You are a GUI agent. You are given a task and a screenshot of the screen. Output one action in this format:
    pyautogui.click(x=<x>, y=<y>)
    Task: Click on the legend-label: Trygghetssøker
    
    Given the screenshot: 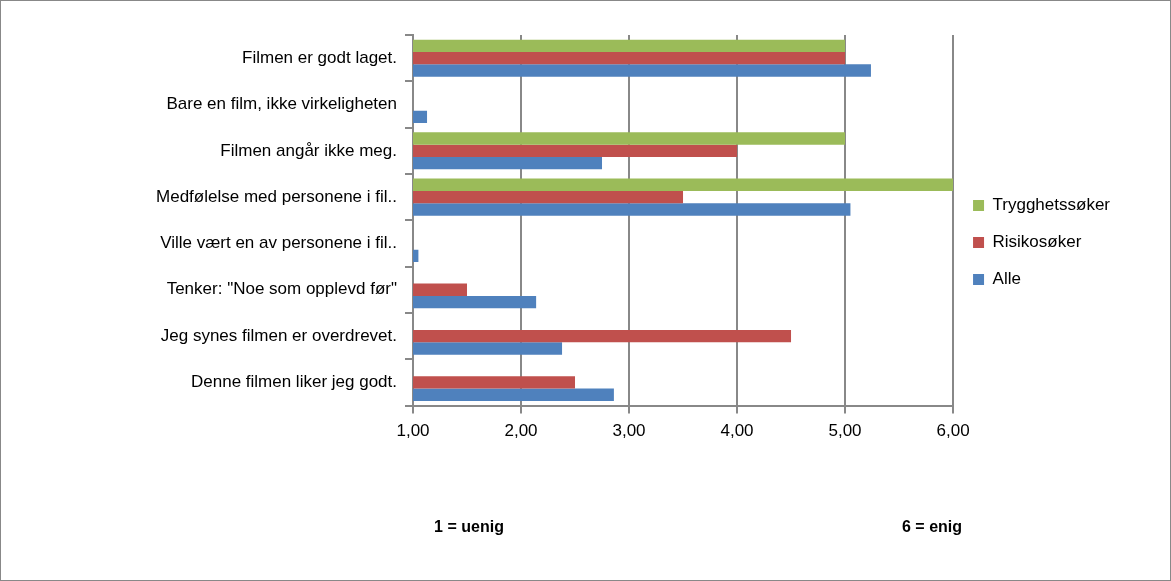 What is the action you would take?
    pyautogui.click(x=1051, y=205)
    